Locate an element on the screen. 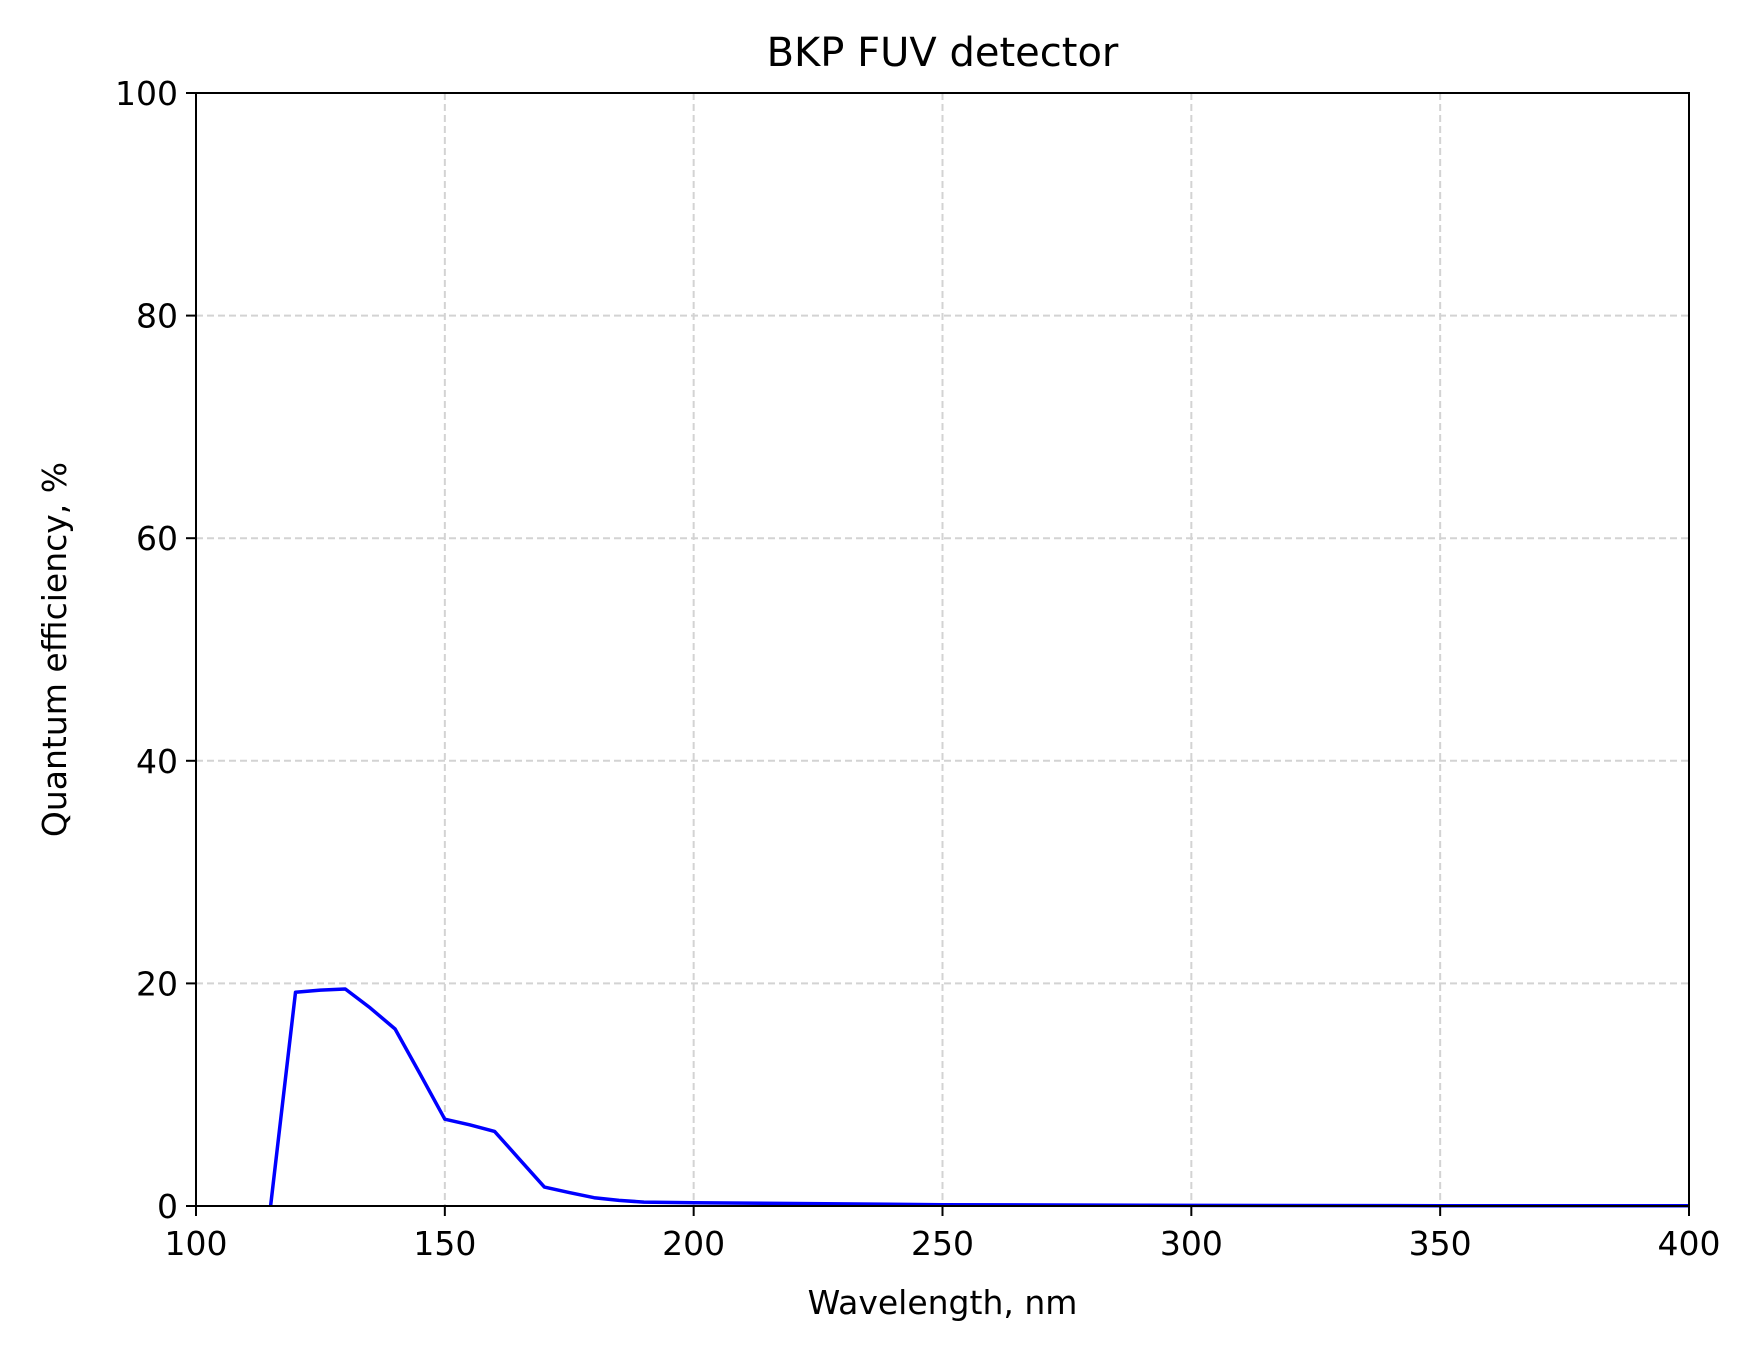 The height and width of the screenshot is (1357, 1753). x-tick-label-150: 150 is located at coordinates (444, 1243).